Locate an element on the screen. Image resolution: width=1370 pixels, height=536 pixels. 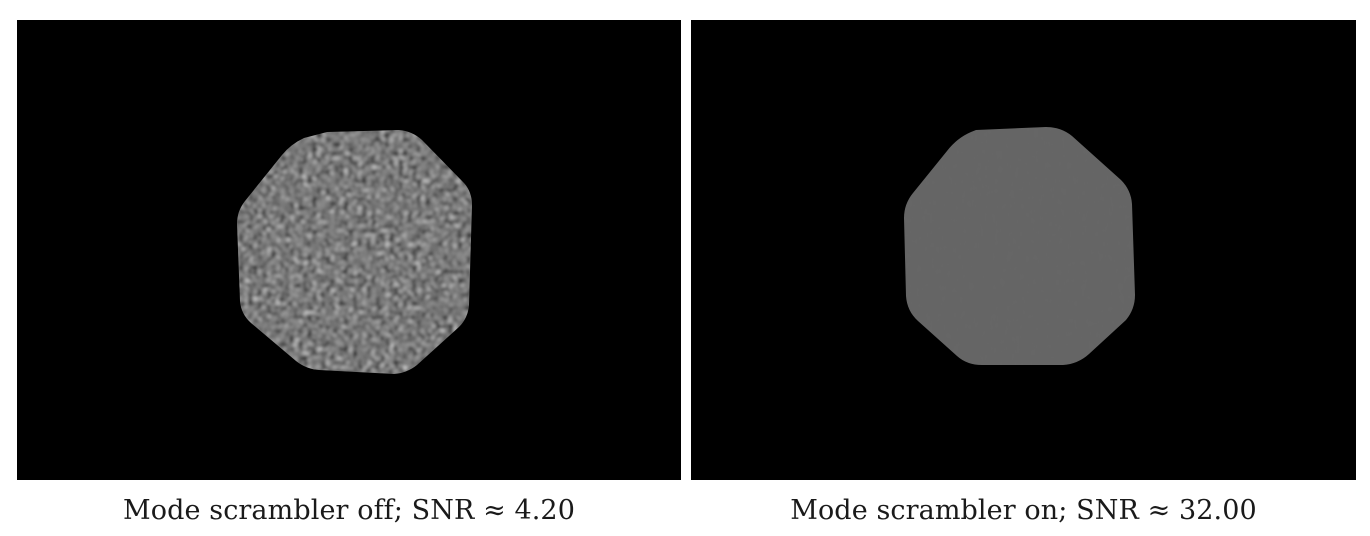
caption-b: Mode scrambler on; SNR ≈ 32.00 is located at coordinates (1023, 510).